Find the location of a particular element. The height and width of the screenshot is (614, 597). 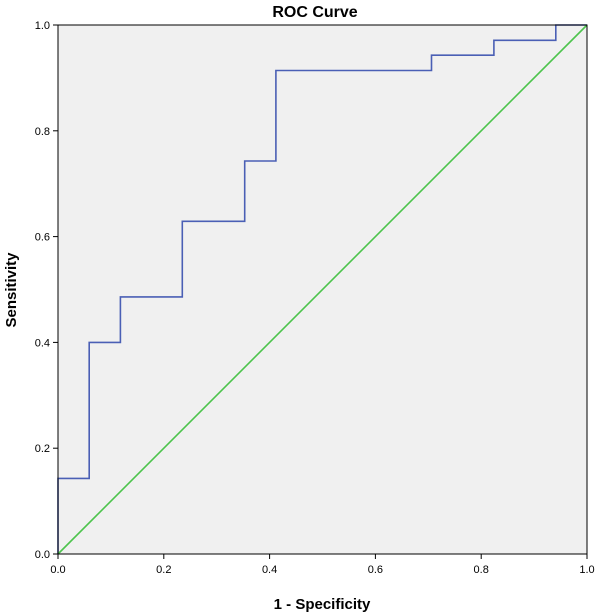

chart-title: ROC Curve is located at coordinates (314, 12).